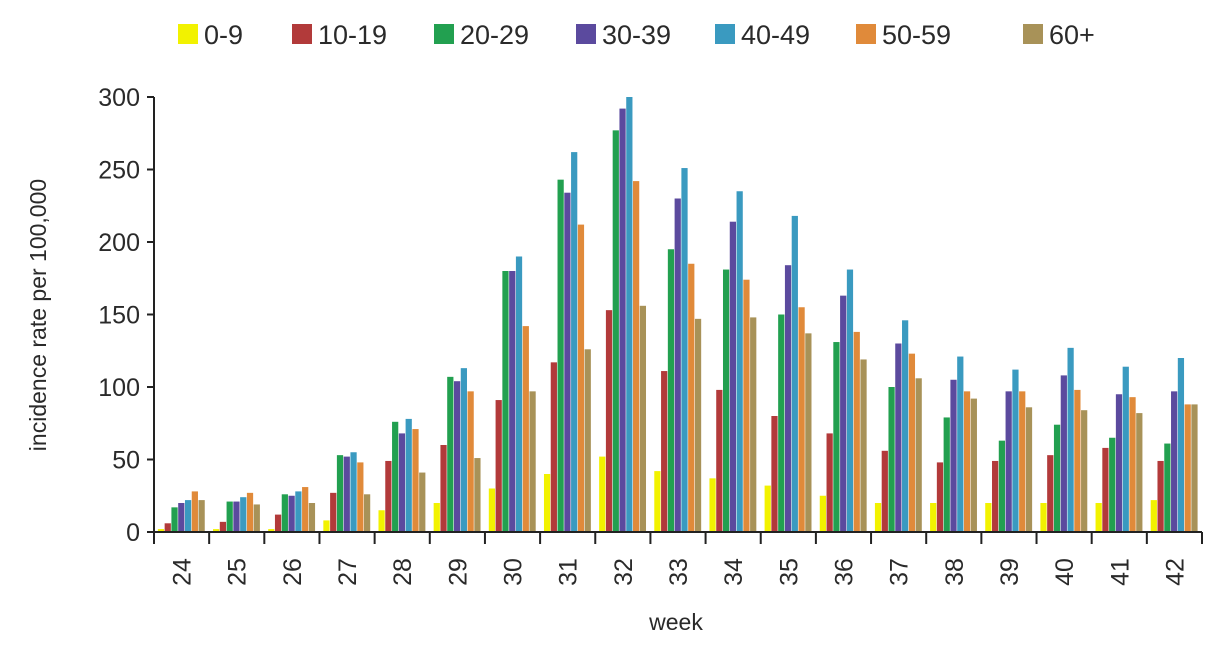  Describe the element at coordinates (1010, 572) in the screenshot. I see `x-tick-label: 39` at that location.